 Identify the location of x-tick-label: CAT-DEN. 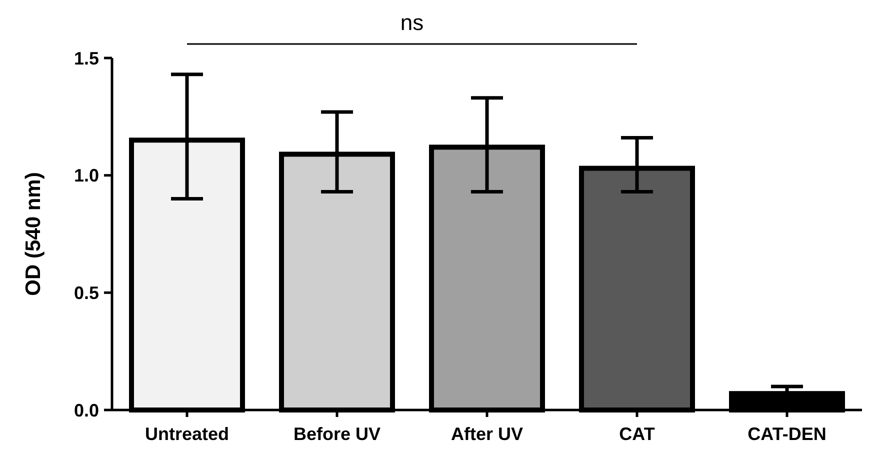
(787, 434).